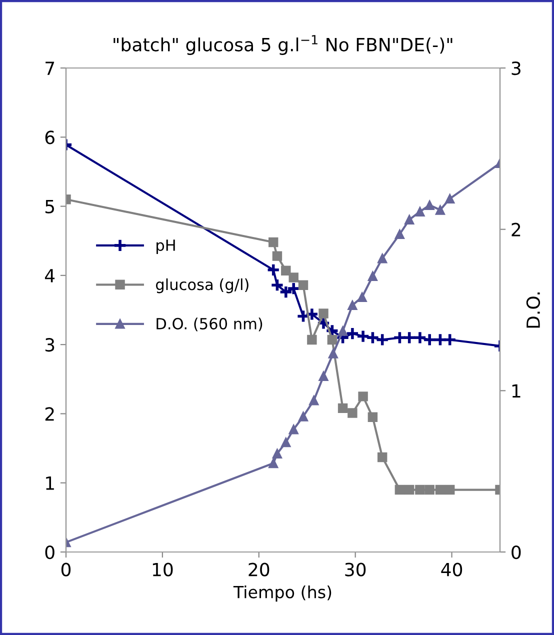  I want to click on y2-tick-label: 1, so click(516, 391).